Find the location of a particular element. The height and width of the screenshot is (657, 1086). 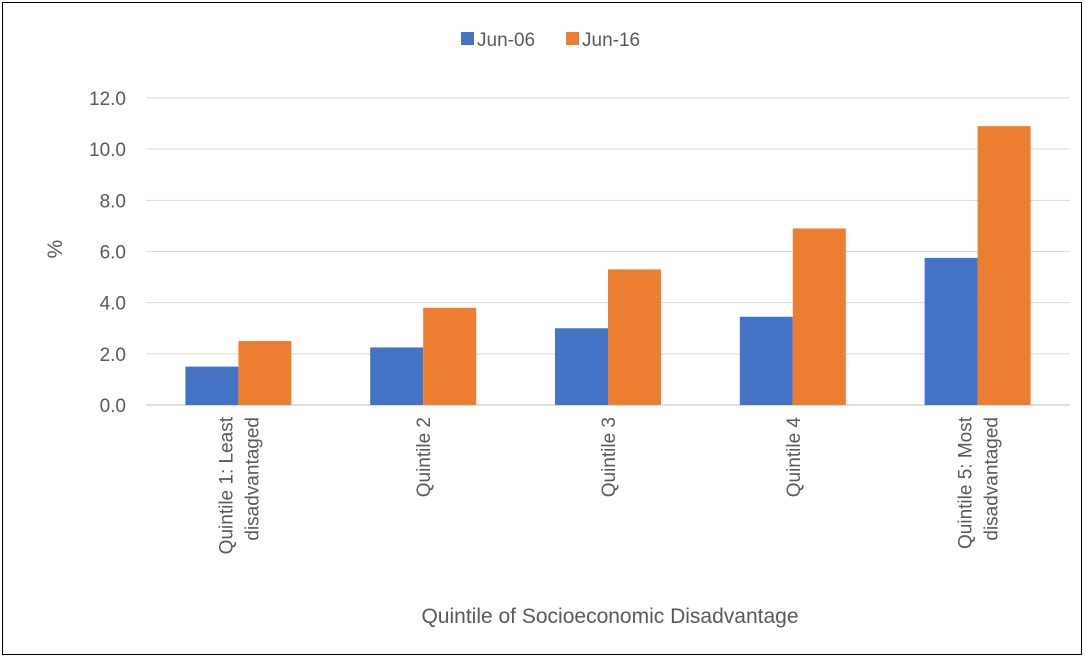

y-axis-title: % is located at coordinates (55, 249).